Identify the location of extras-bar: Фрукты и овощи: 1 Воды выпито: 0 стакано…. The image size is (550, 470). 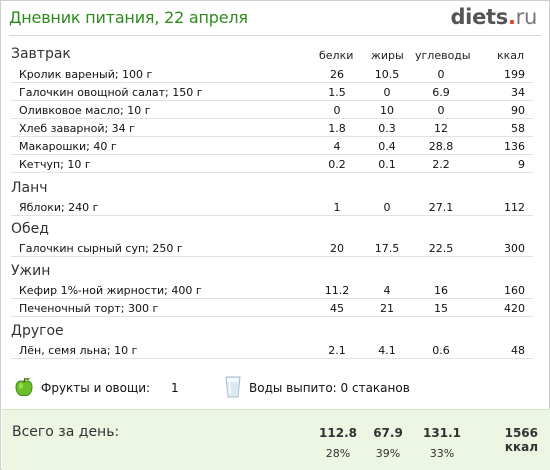
(272, 388).